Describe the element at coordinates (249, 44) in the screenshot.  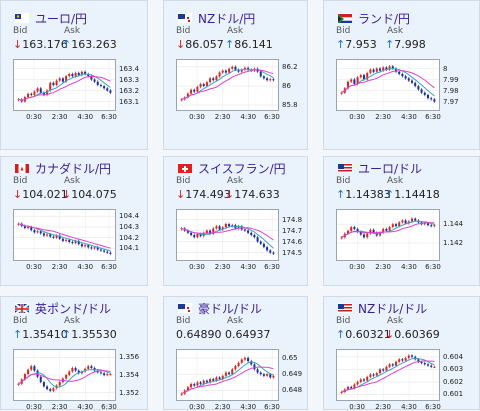
I see `ask-price: ↑86.141` at that location.